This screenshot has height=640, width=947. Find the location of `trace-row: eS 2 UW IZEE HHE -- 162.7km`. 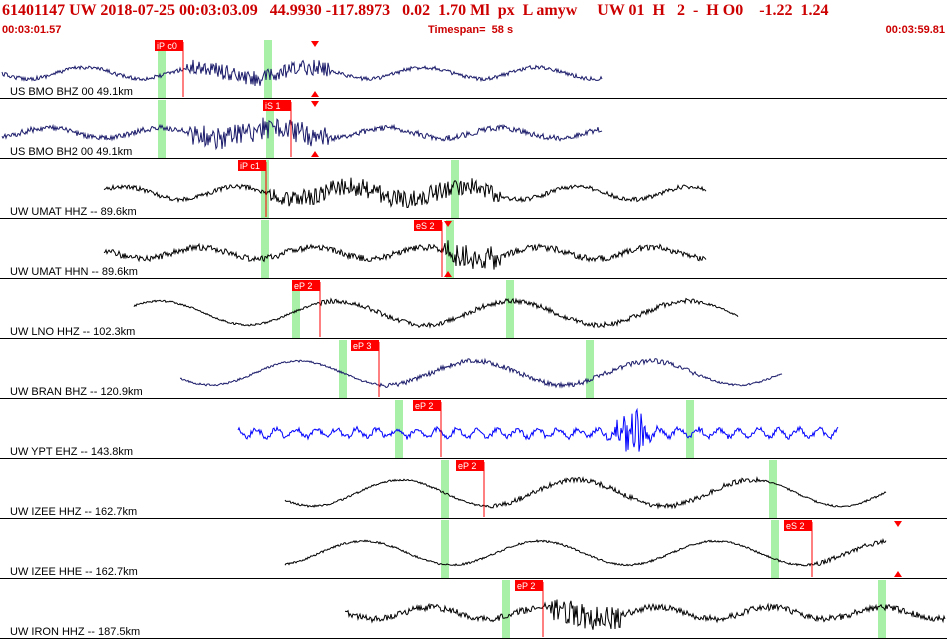

trace-row: eS 2 UW IZEE HHE -- 162.7km is located at coordinates (473, 549).